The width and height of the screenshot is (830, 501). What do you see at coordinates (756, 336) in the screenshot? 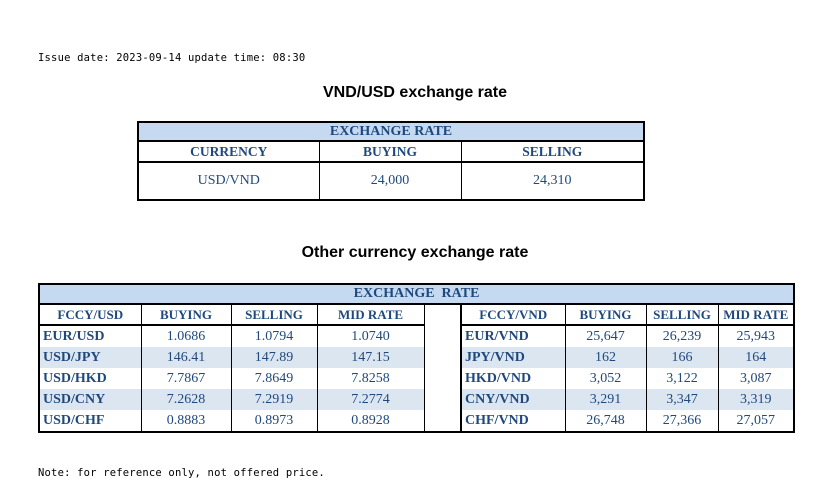
I see `mid-rate: 25,943` at bounding box center [756, 336].